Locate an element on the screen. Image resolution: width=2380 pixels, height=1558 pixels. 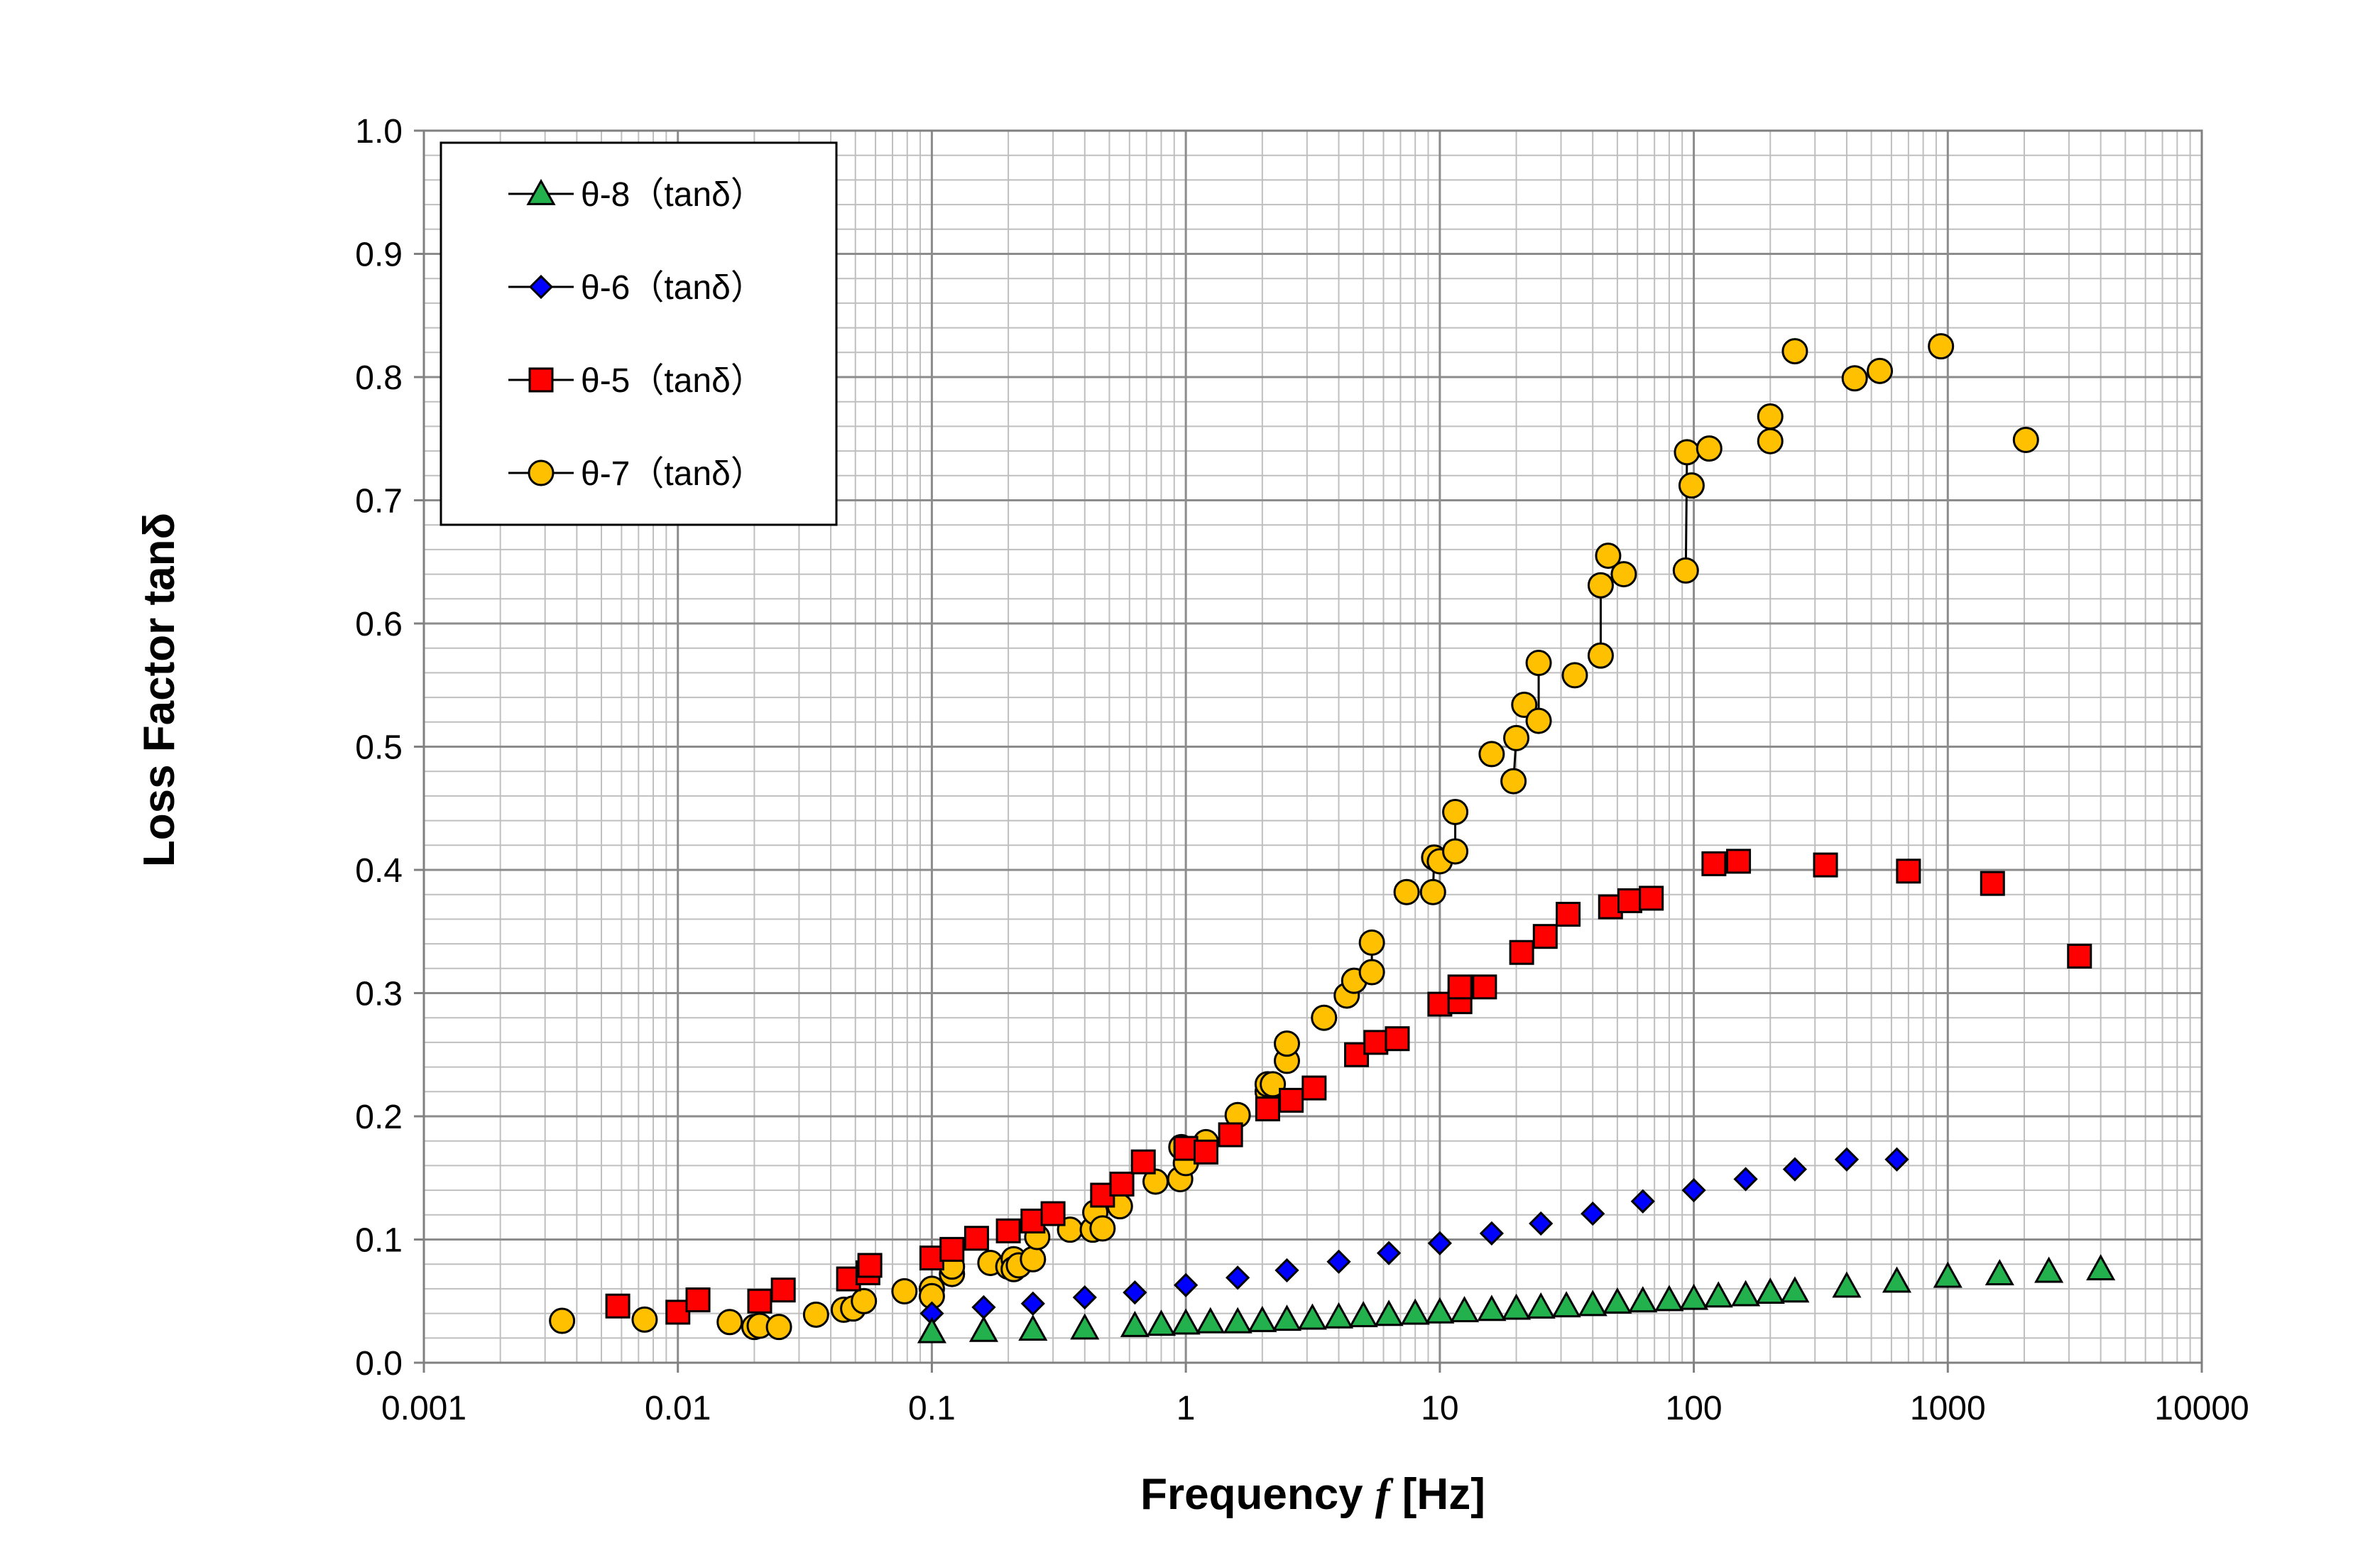
y-tick-label: 0.8 is located at coordinates (379, 378).